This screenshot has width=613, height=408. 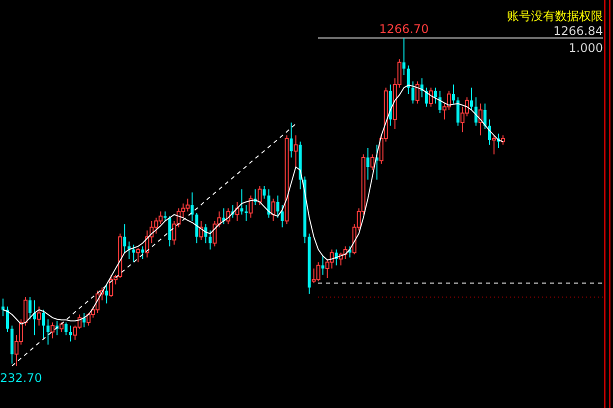 What do you see at coordinates (585, 48) in the screenshot?
I see `text: 1.000` at bounding box center [585, 48].